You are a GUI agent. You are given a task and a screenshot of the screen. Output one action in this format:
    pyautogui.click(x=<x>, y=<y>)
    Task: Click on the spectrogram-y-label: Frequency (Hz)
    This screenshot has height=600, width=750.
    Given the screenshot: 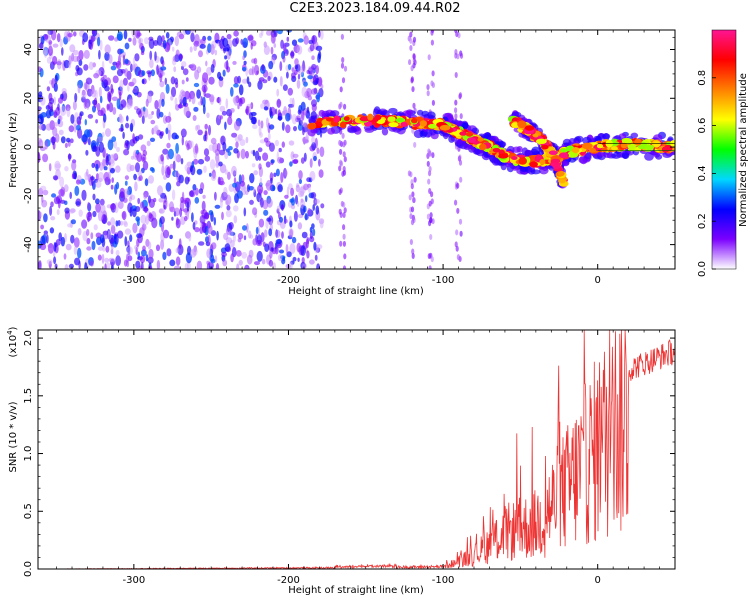 What is the action you would take?
    pyautogui.click(x=13, y=150)
    